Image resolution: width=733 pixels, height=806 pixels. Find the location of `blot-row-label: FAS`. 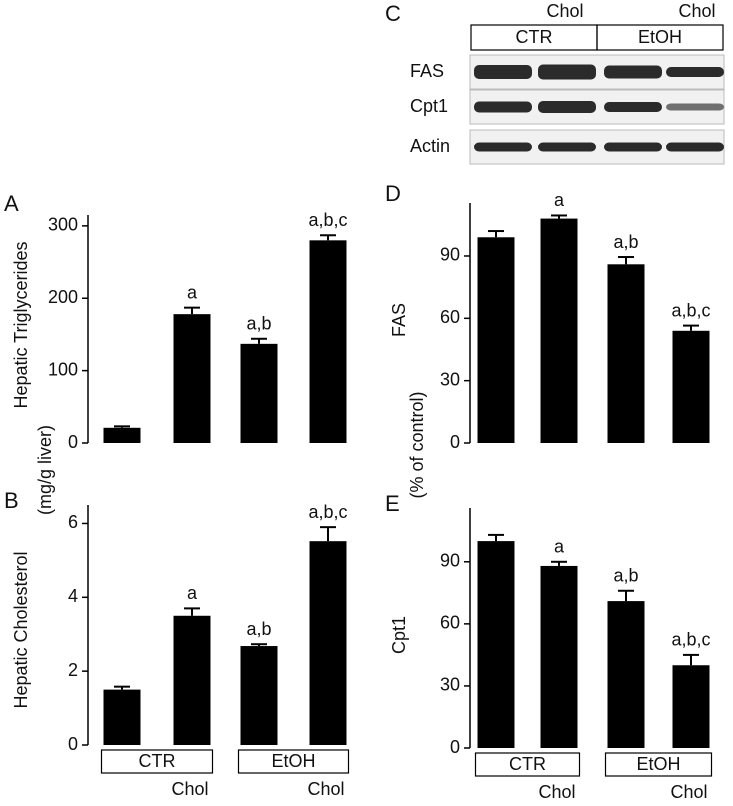

blot-row-label: FAS is located at coordinates (427, 71).